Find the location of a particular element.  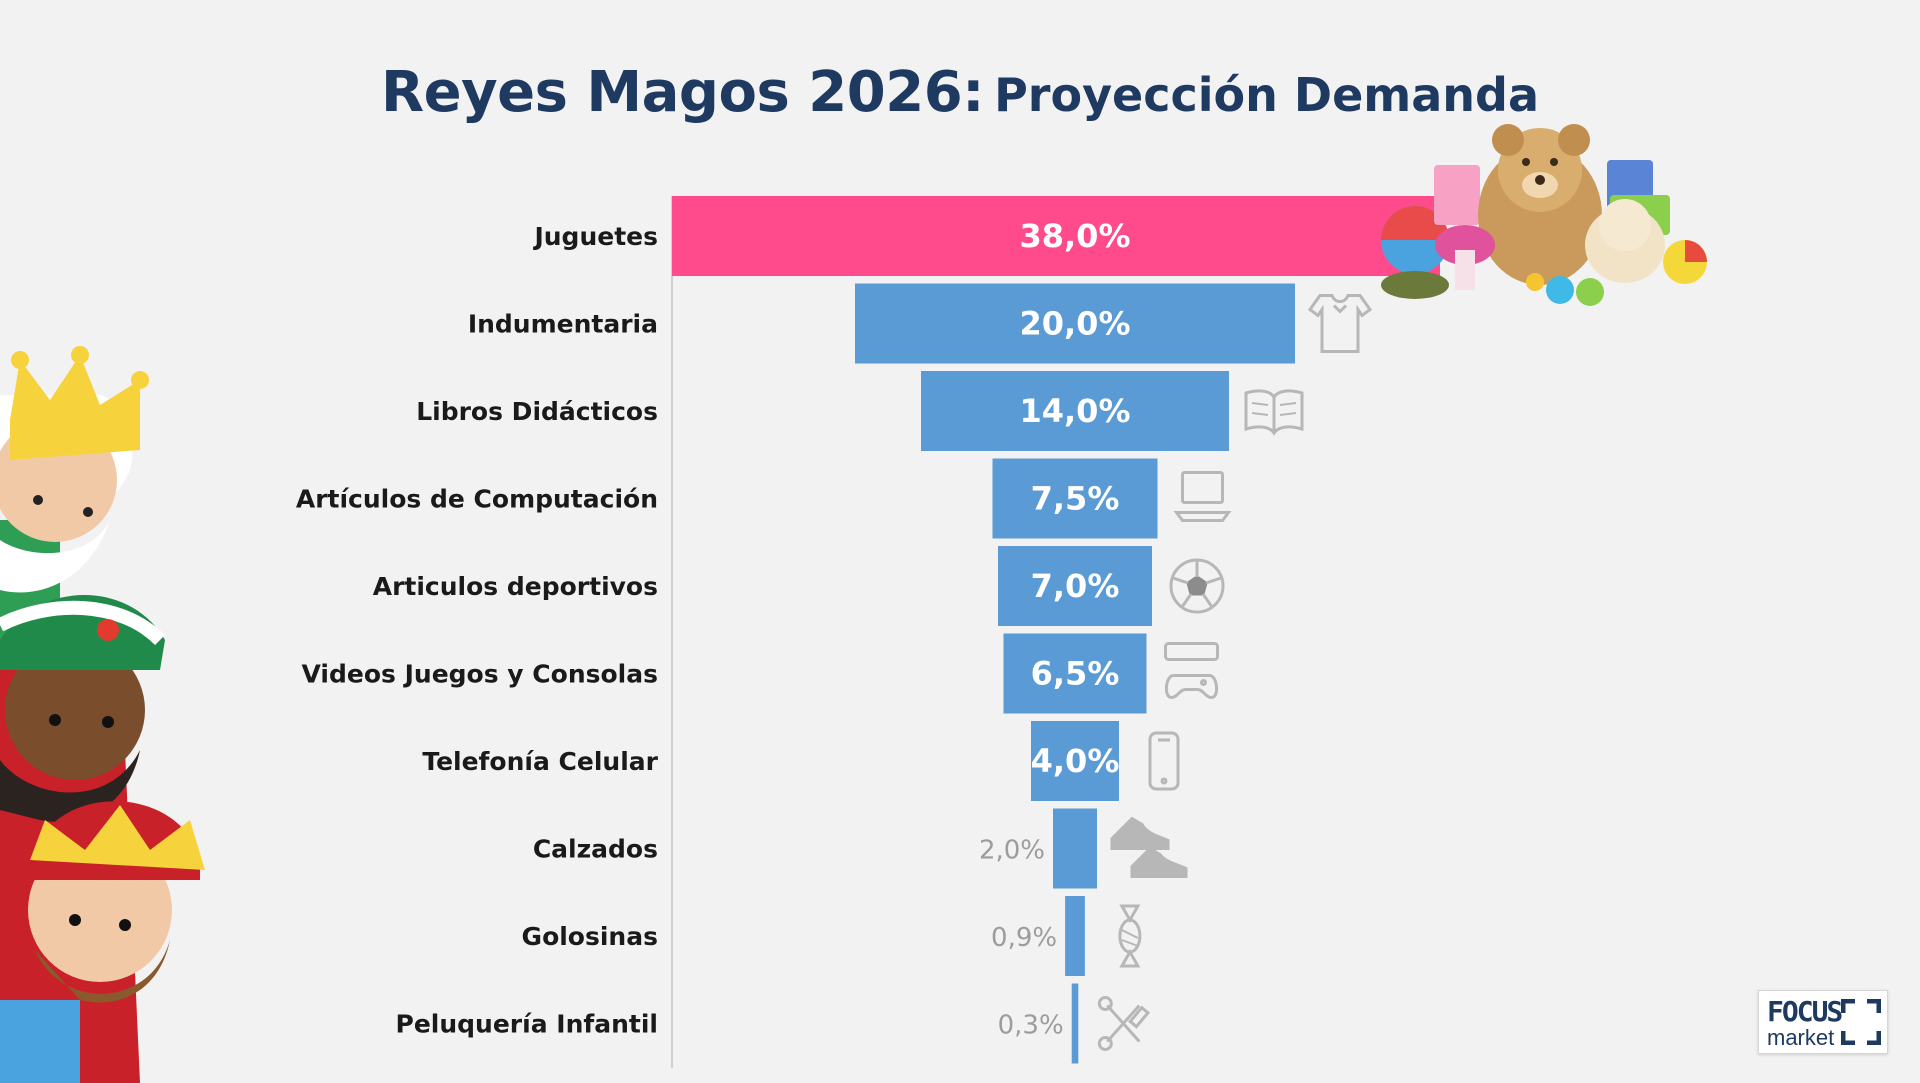

focus-market-logo: FOCUS market is located at coordinates (1823, 1022).